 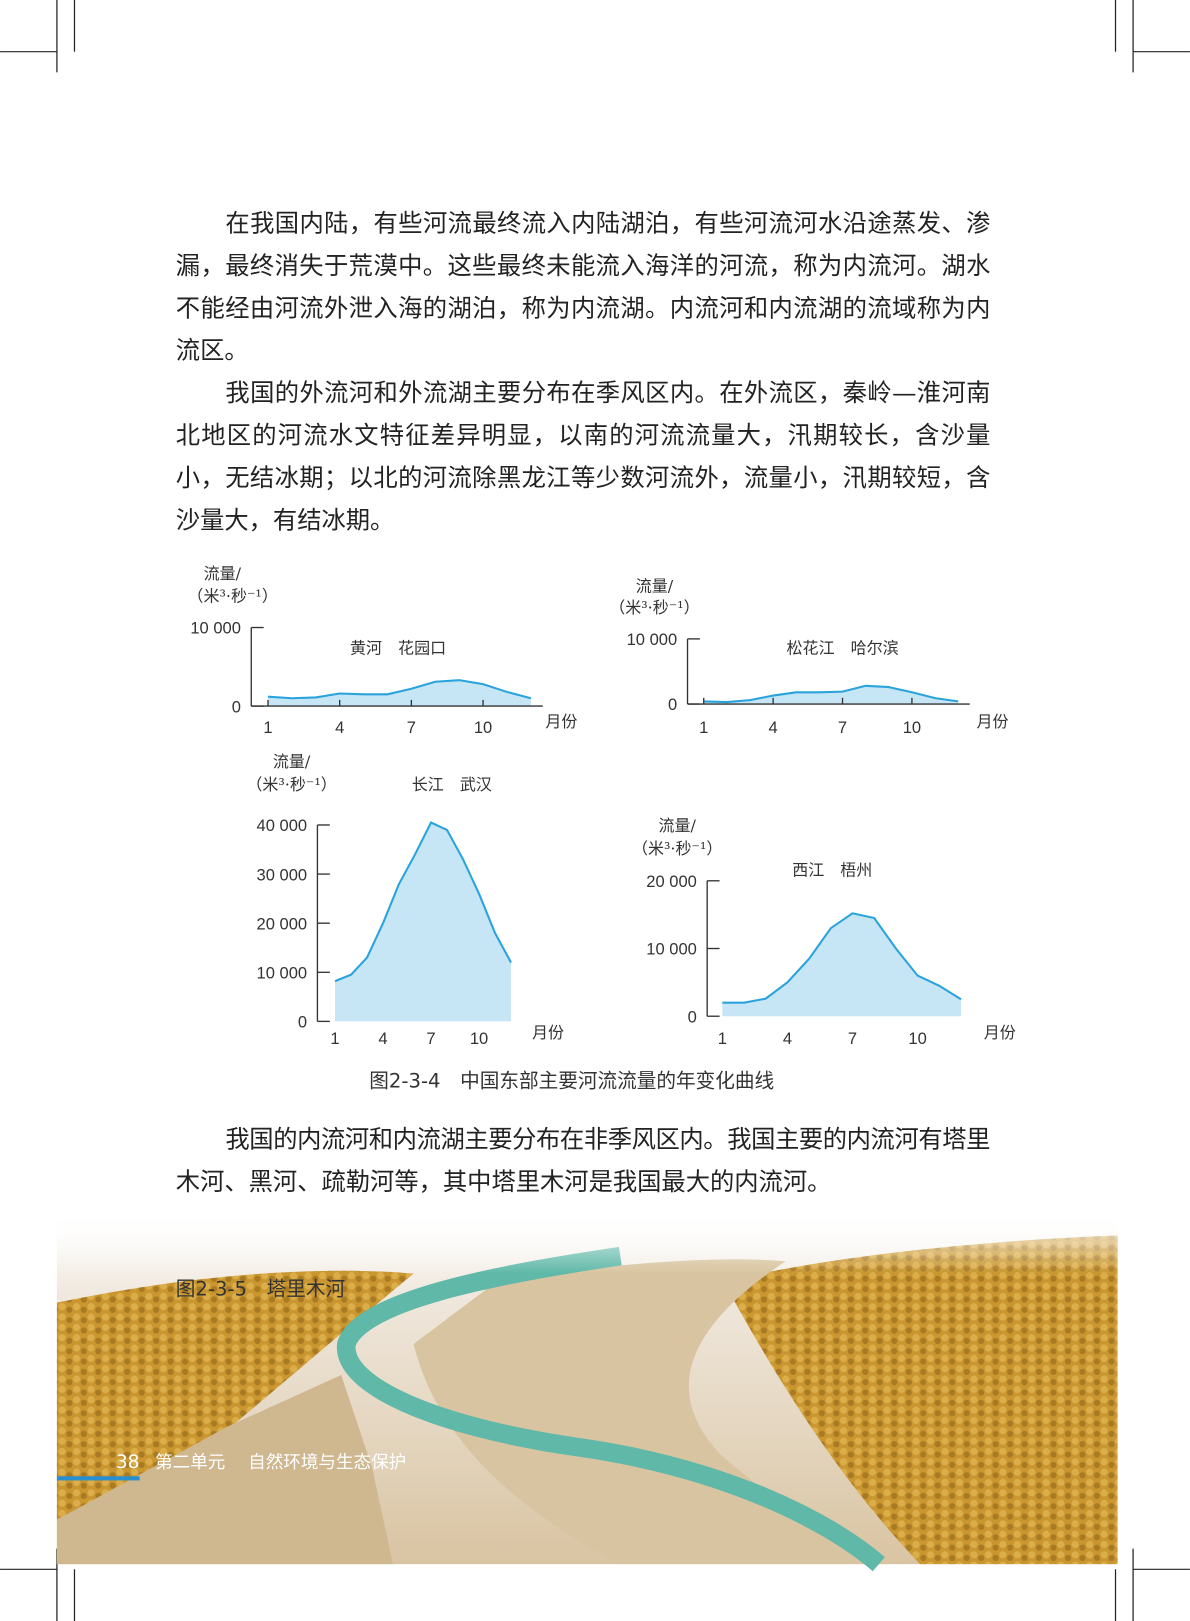 I want to click on footer-unit: 第二单元, so click(x=190, y=1463).